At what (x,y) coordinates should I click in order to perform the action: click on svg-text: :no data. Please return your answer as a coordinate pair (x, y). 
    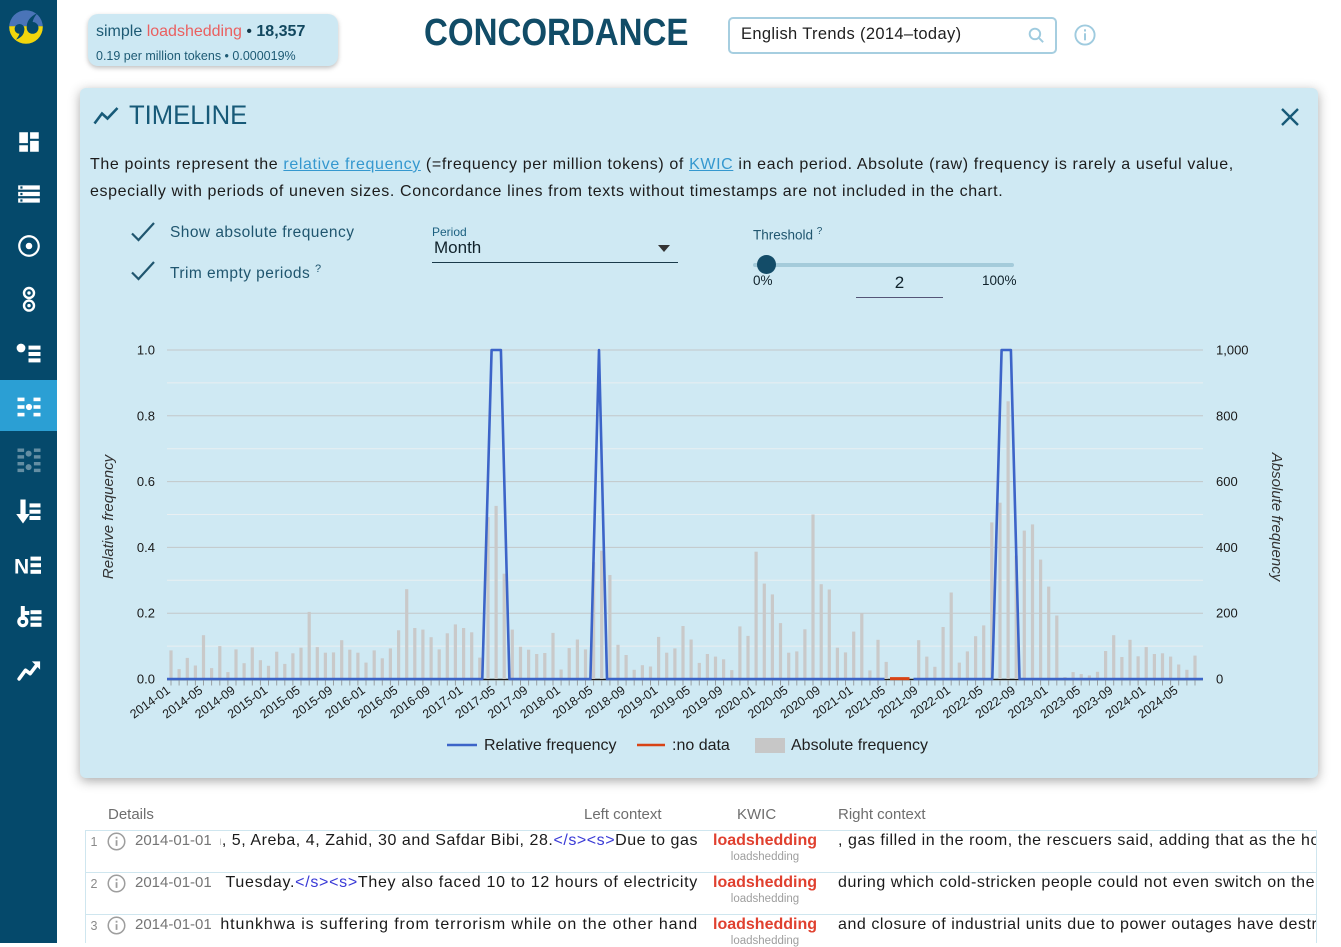
    Looking at the image, I should click on (701, 745).